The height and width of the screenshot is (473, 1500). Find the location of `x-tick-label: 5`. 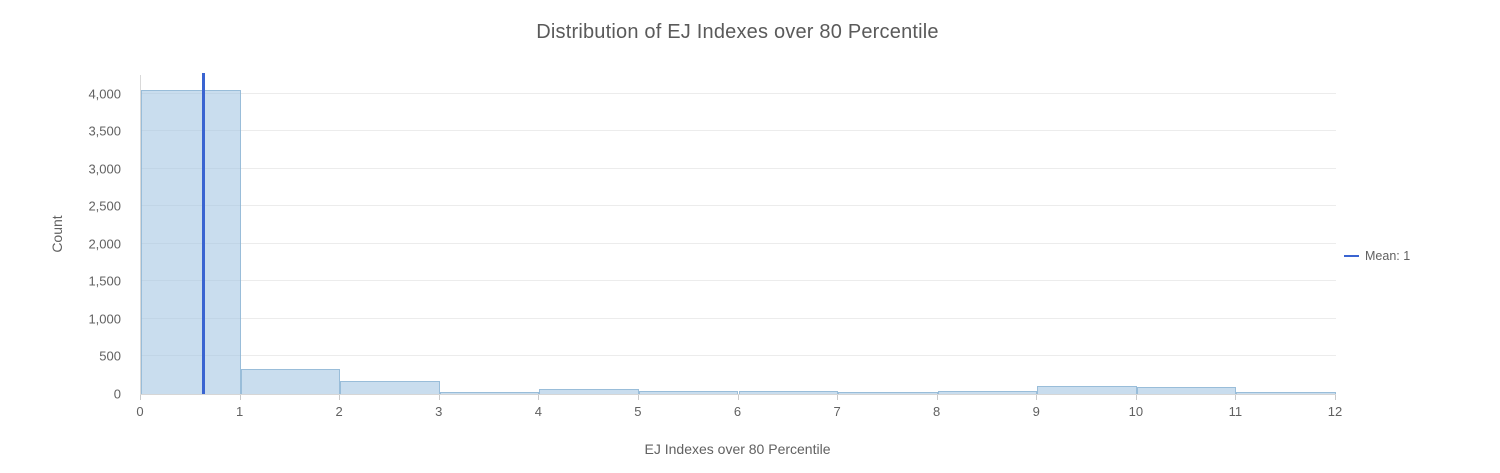

x-tick-label: 5 is located at coordinates (638, 411).